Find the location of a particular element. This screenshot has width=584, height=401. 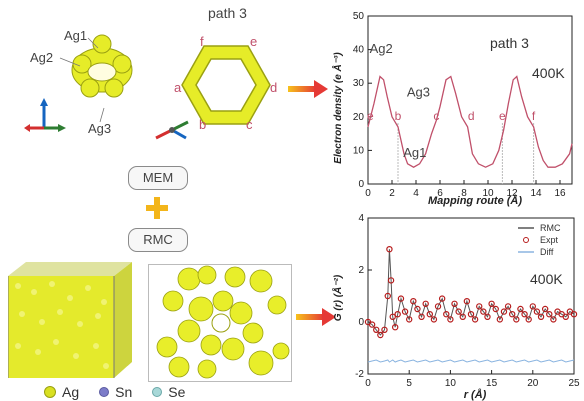

chart2-xtick-label: 15 is located at coordinates (492, 383).